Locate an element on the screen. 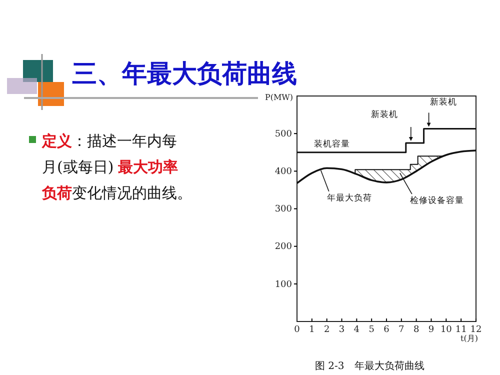  x-tick-label: 1 is located at coordinates (312, 329).